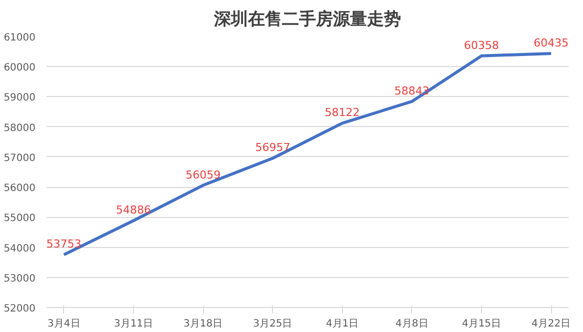 The width and height of the screenshot is (583, 332). I want to click on y-tick-label: 53000, so click(20, 278).